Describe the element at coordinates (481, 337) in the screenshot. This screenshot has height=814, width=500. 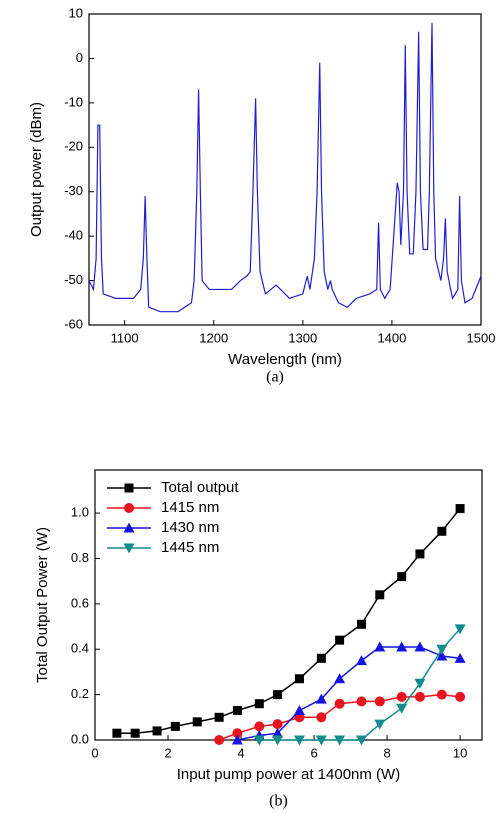
I see `x-tick-label: 1500` at that location.